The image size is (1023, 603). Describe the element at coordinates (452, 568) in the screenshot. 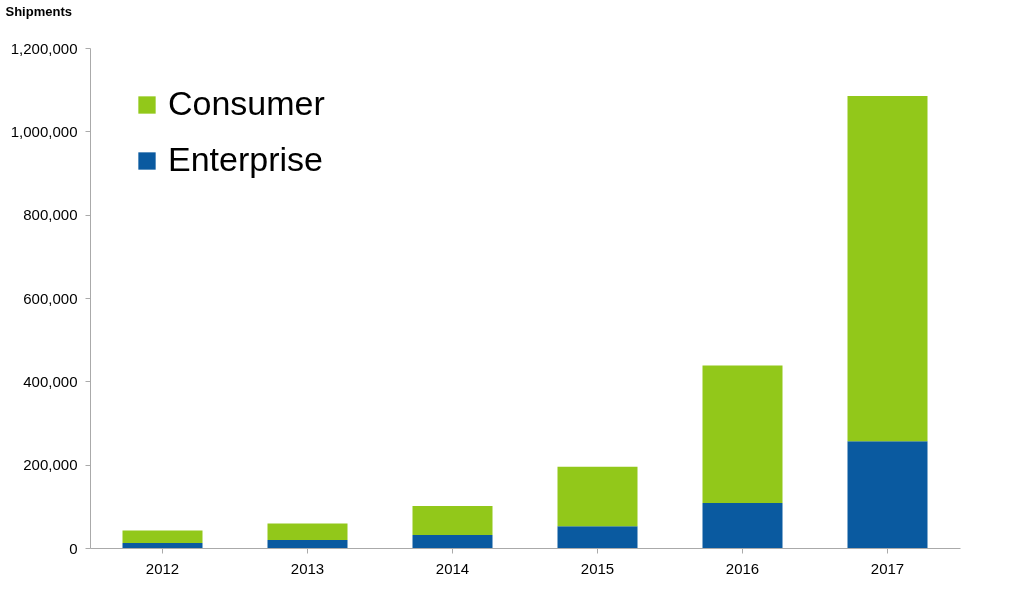

I see `x-tick-label: 2014` at that location.